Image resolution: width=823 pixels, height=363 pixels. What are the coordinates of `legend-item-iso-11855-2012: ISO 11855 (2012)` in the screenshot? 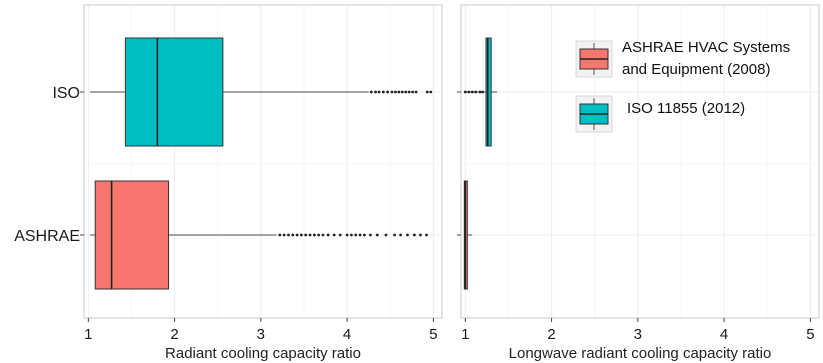 It's located at (660, 114).